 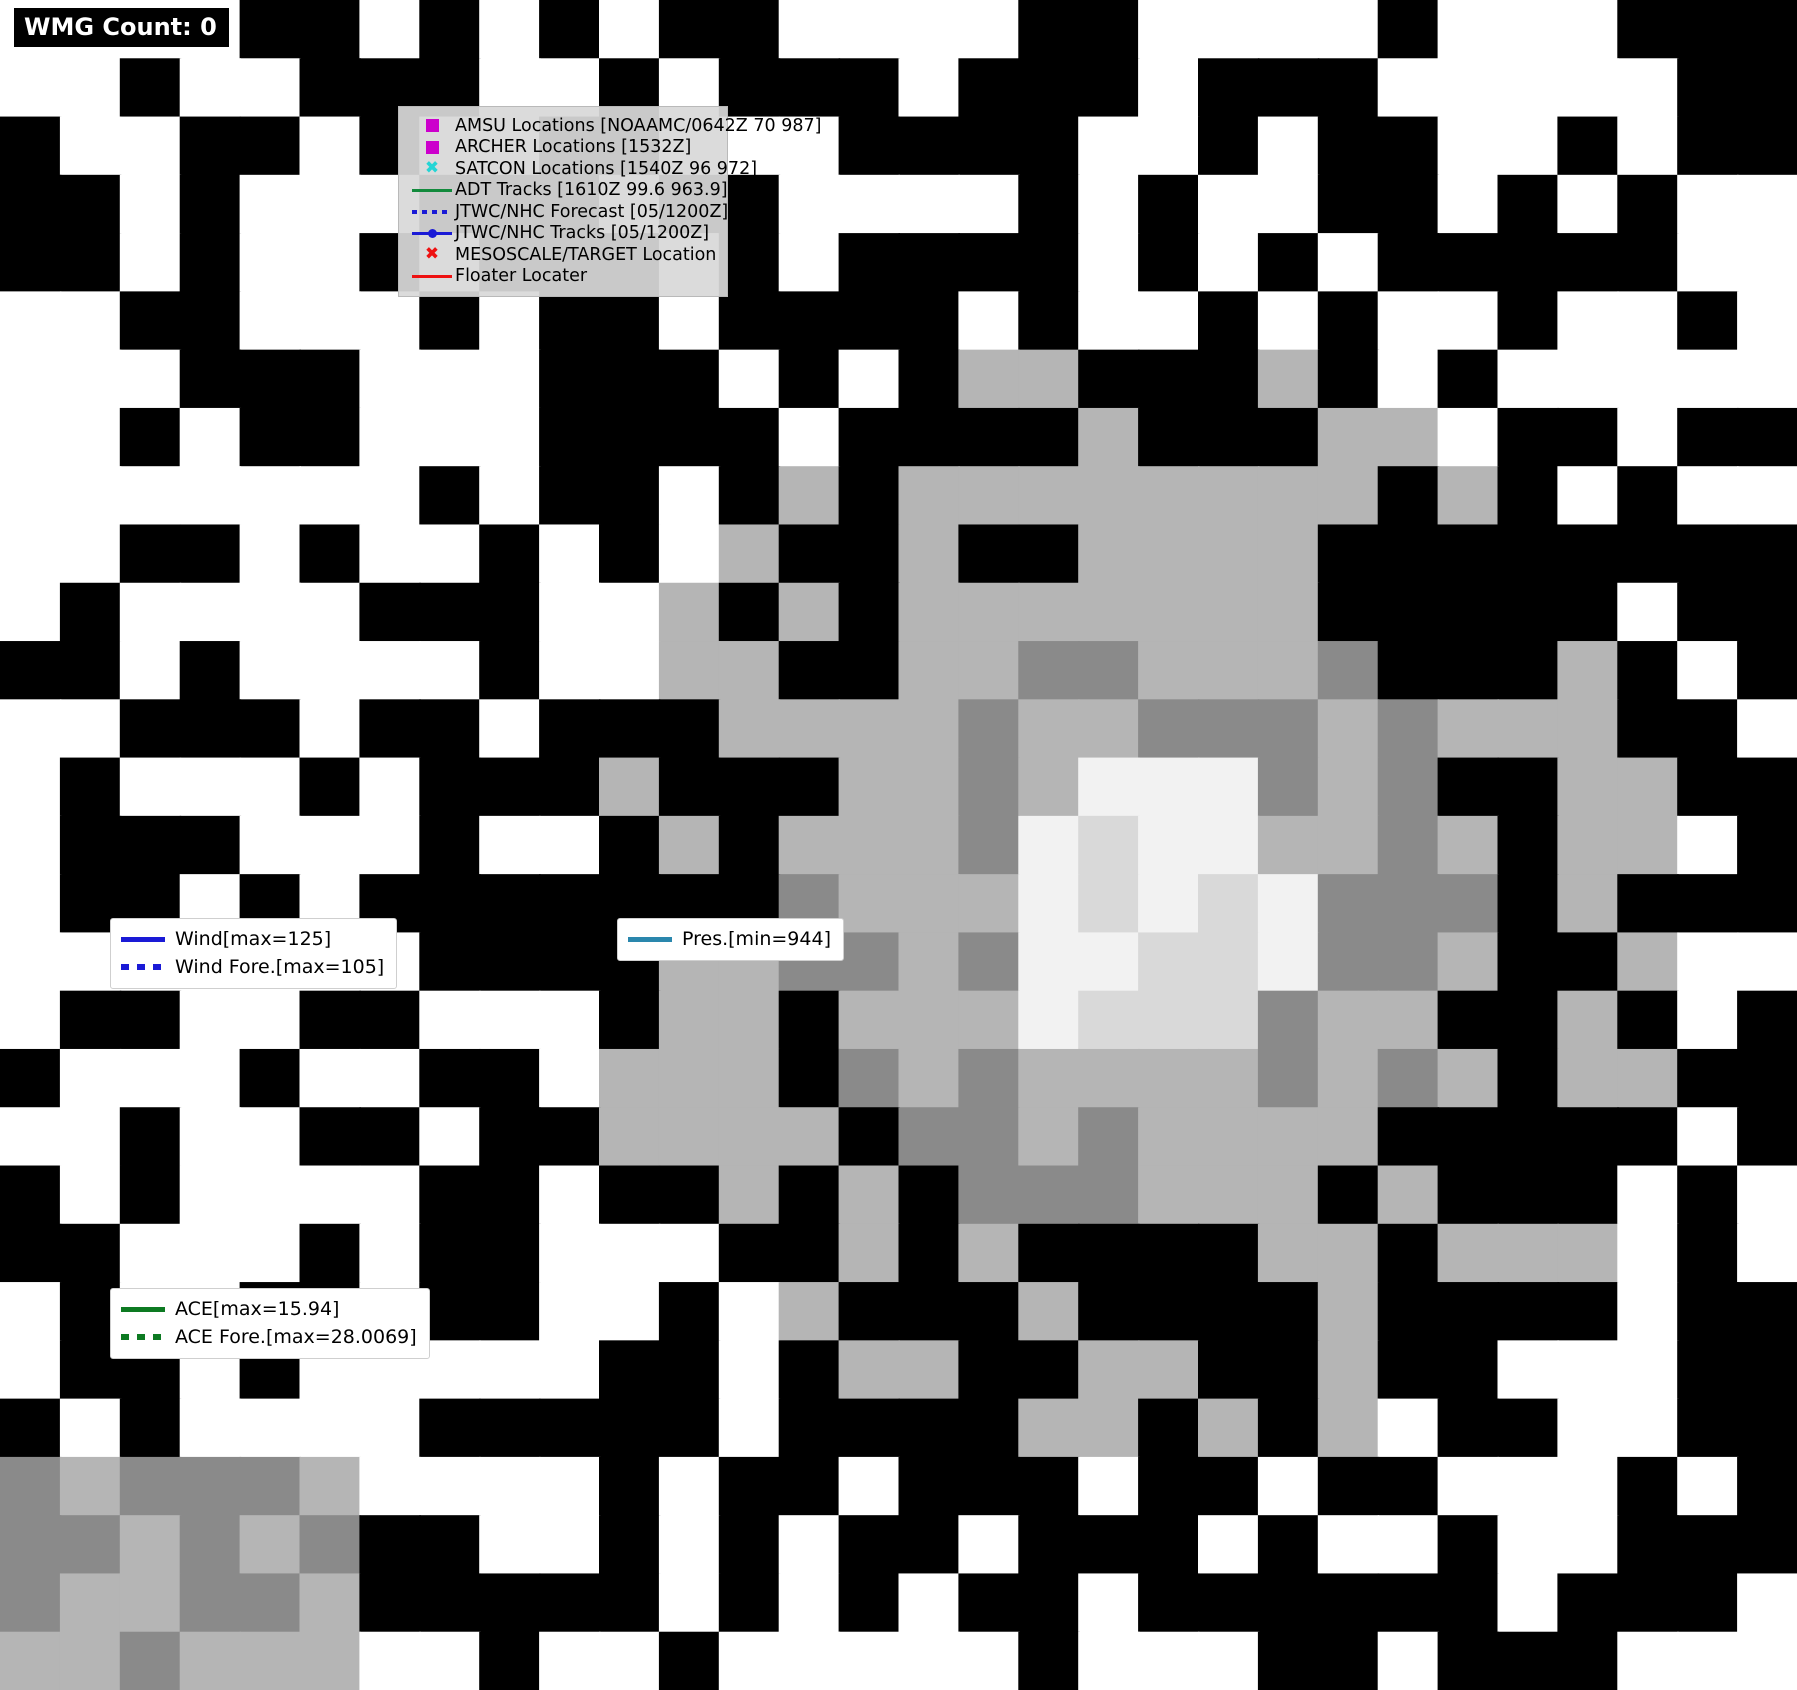 I want to click on legend-item-floater: Floater Locater, so click(x=563, y=277).